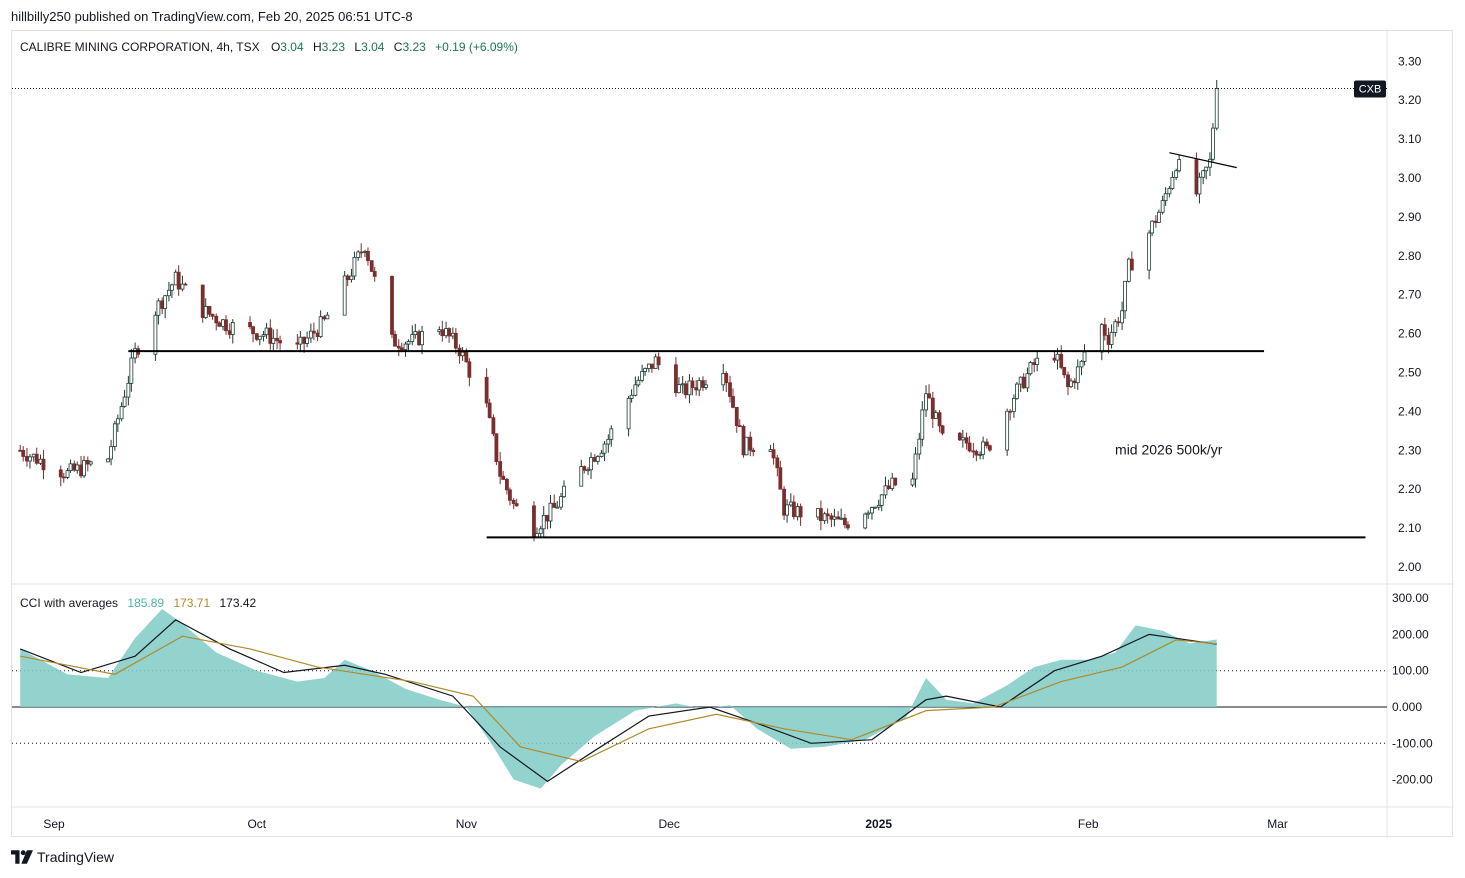 The width and height of the screenshot is (1465, 878). What do you see at coordinates (1410, 334) in the screenshot?
I see `price-tick-label: 2.60` at bounding box center [1410, 334].